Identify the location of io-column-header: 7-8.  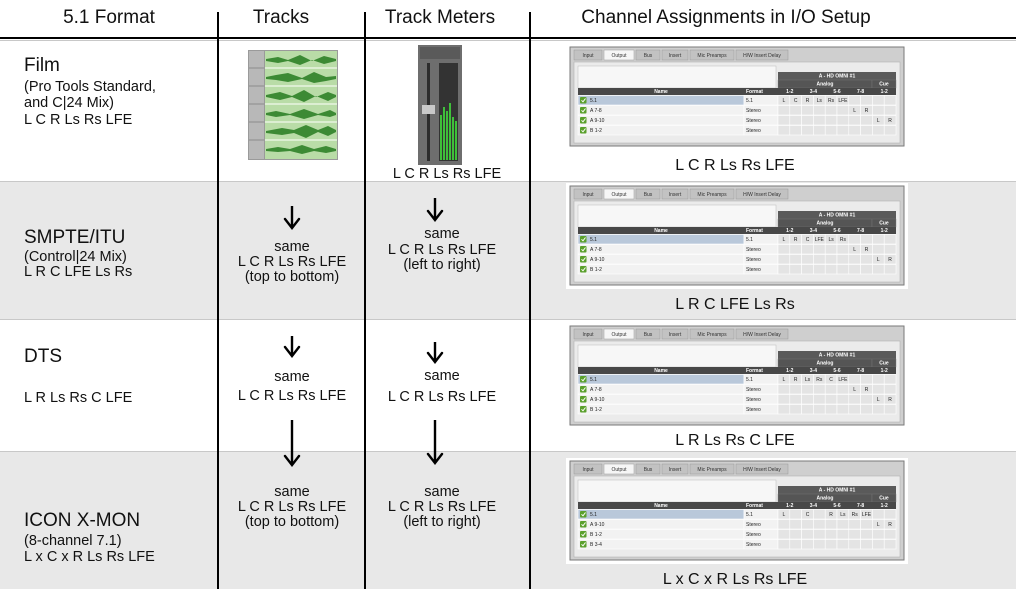
(860, 371).